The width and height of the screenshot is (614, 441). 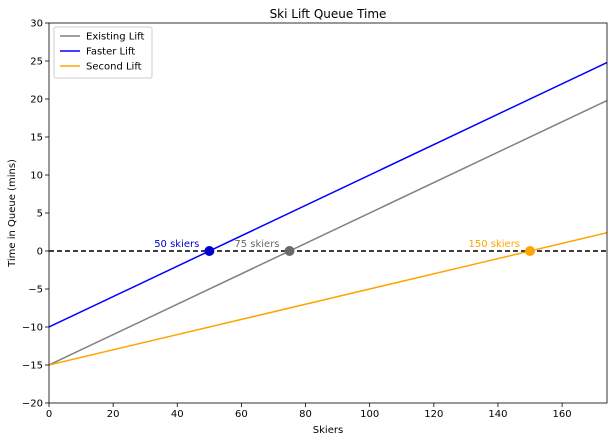 What do you see at coordinates (328, 14) in the screenshot?
I see `chart-title: Ski Lift Queue Time` at bounding box center [328, 14].